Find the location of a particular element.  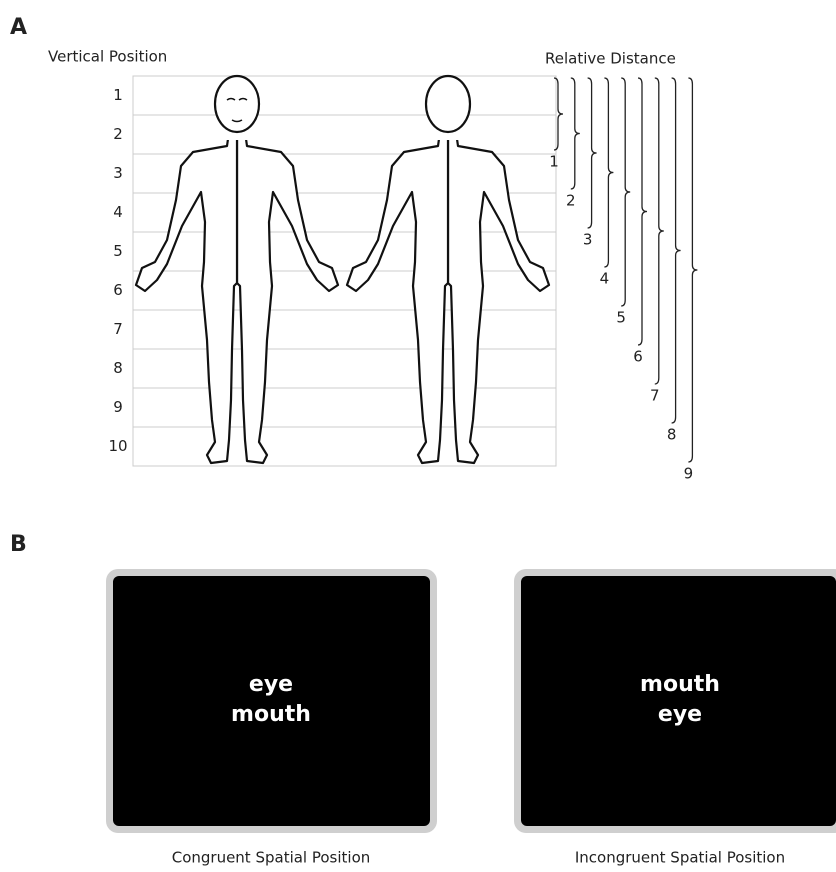

distance-label: 2 is located at coordinates (571, 201).